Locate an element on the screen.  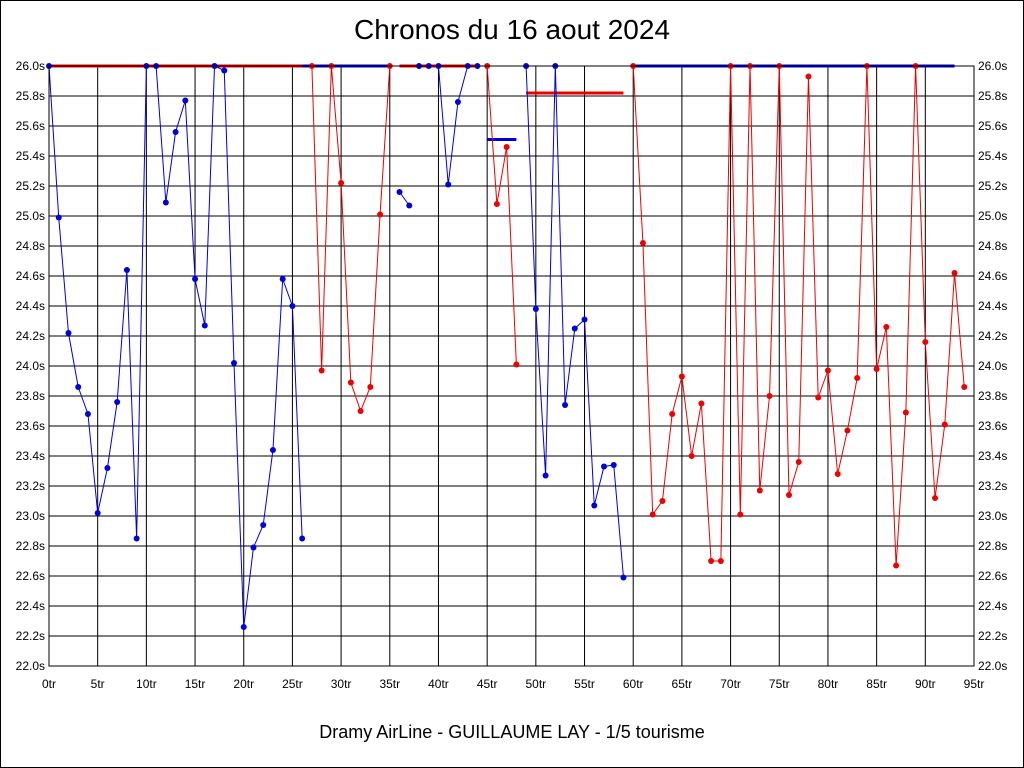
y-tick-label-right: 25.0s is located at coordinates (992, 216).